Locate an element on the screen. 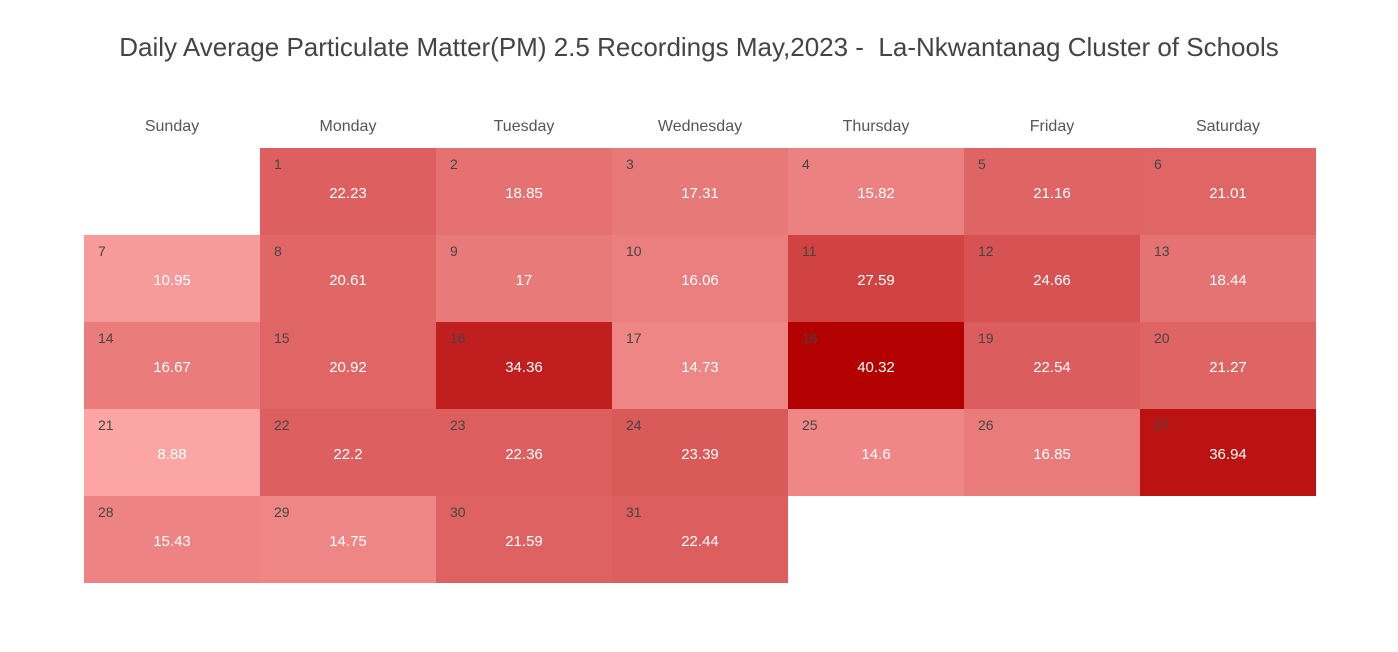 This screenshot has height=652, width=1398. day-value-label: 36.94 is located at coordinates (1228, 454).